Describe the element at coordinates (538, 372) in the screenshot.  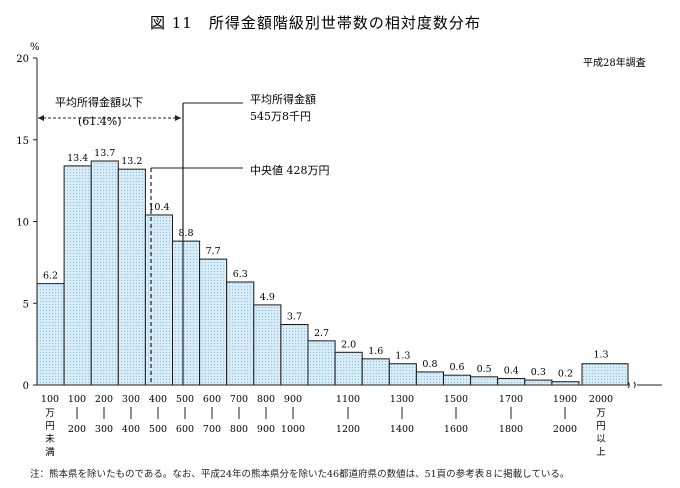
I see `bar-value-label: 0.3` at that location.